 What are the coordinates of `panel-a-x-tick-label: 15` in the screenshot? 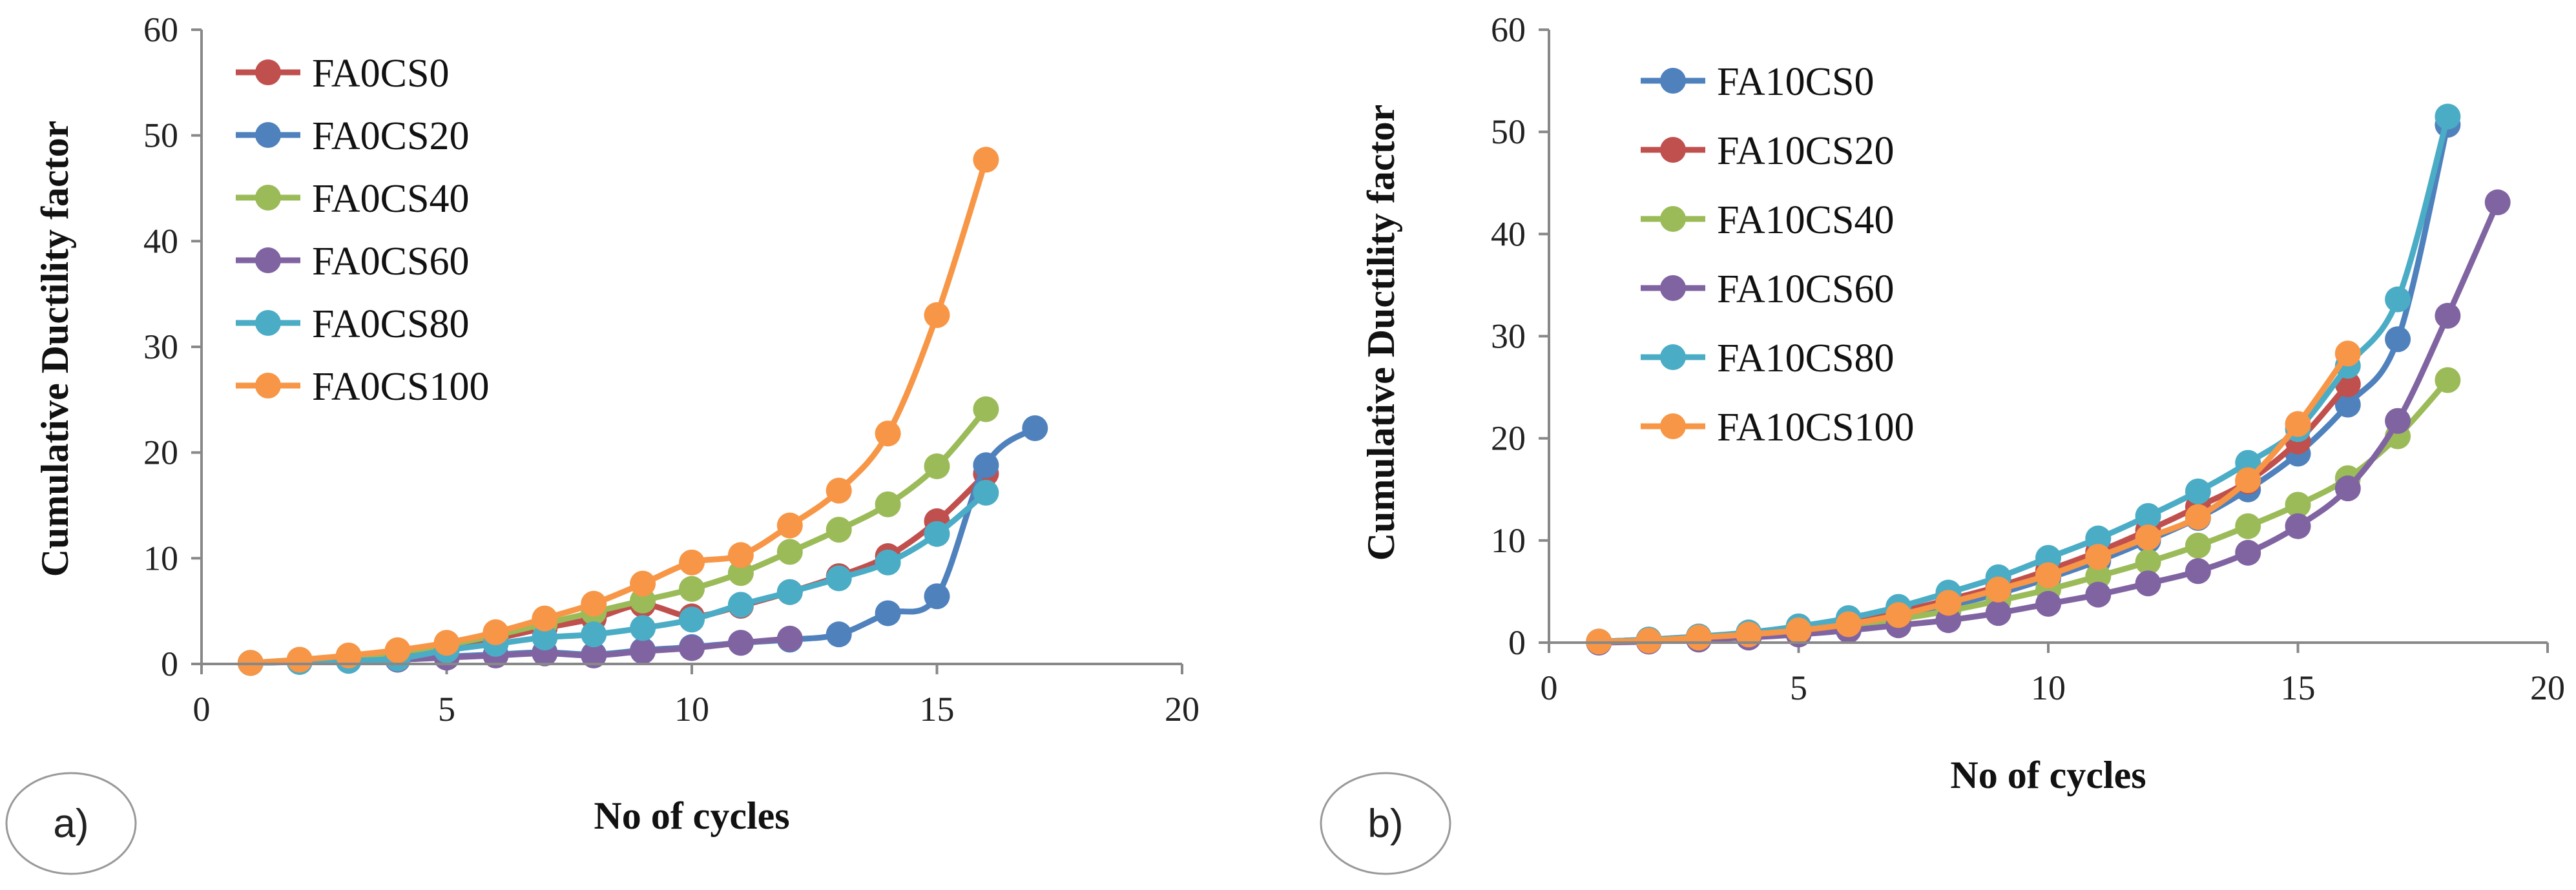 It's located at (937, 709).